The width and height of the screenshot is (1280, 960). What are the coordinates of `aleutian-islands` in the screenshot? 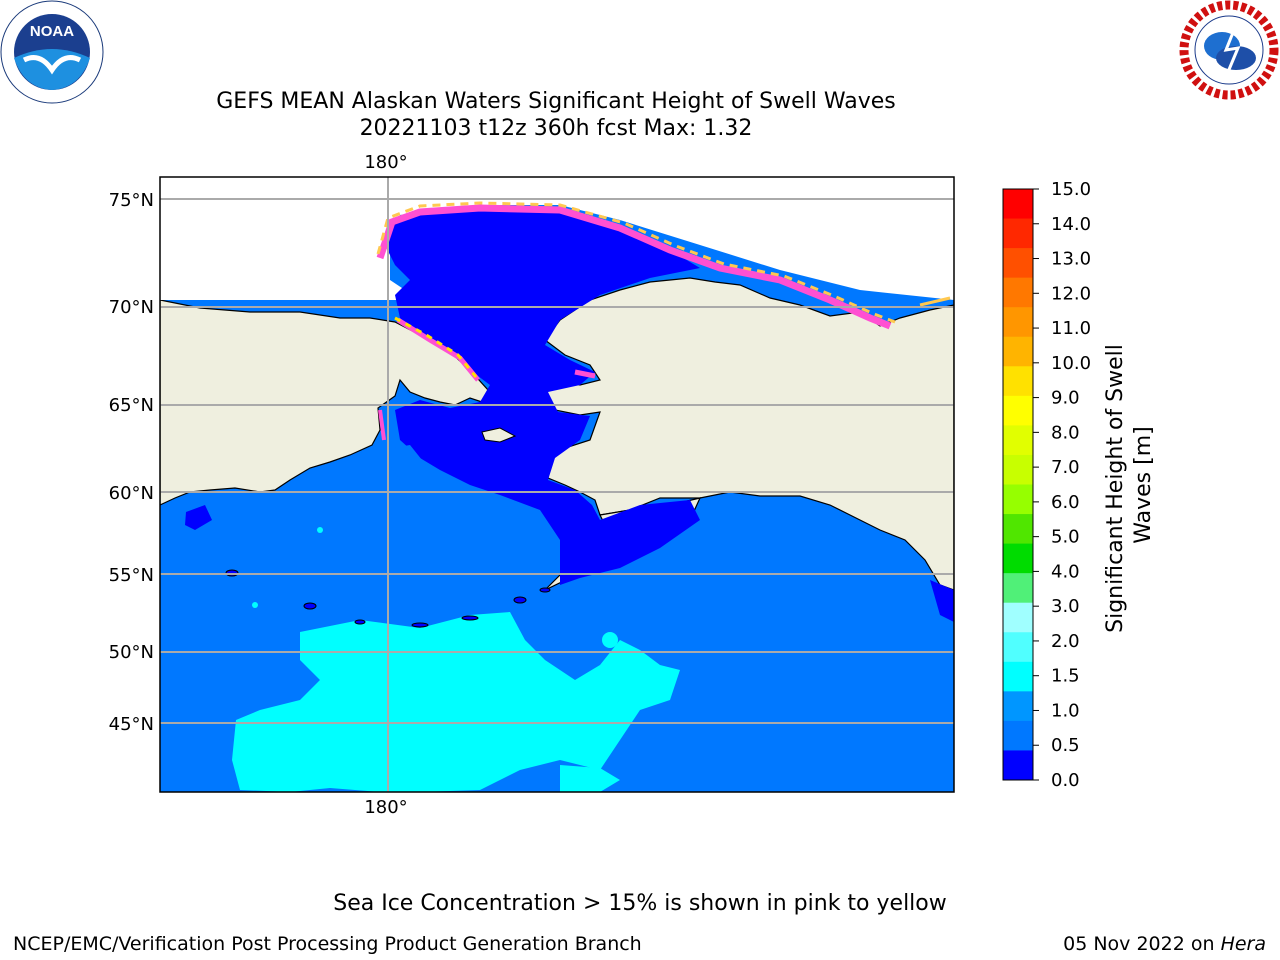 It's located at (388, 598).